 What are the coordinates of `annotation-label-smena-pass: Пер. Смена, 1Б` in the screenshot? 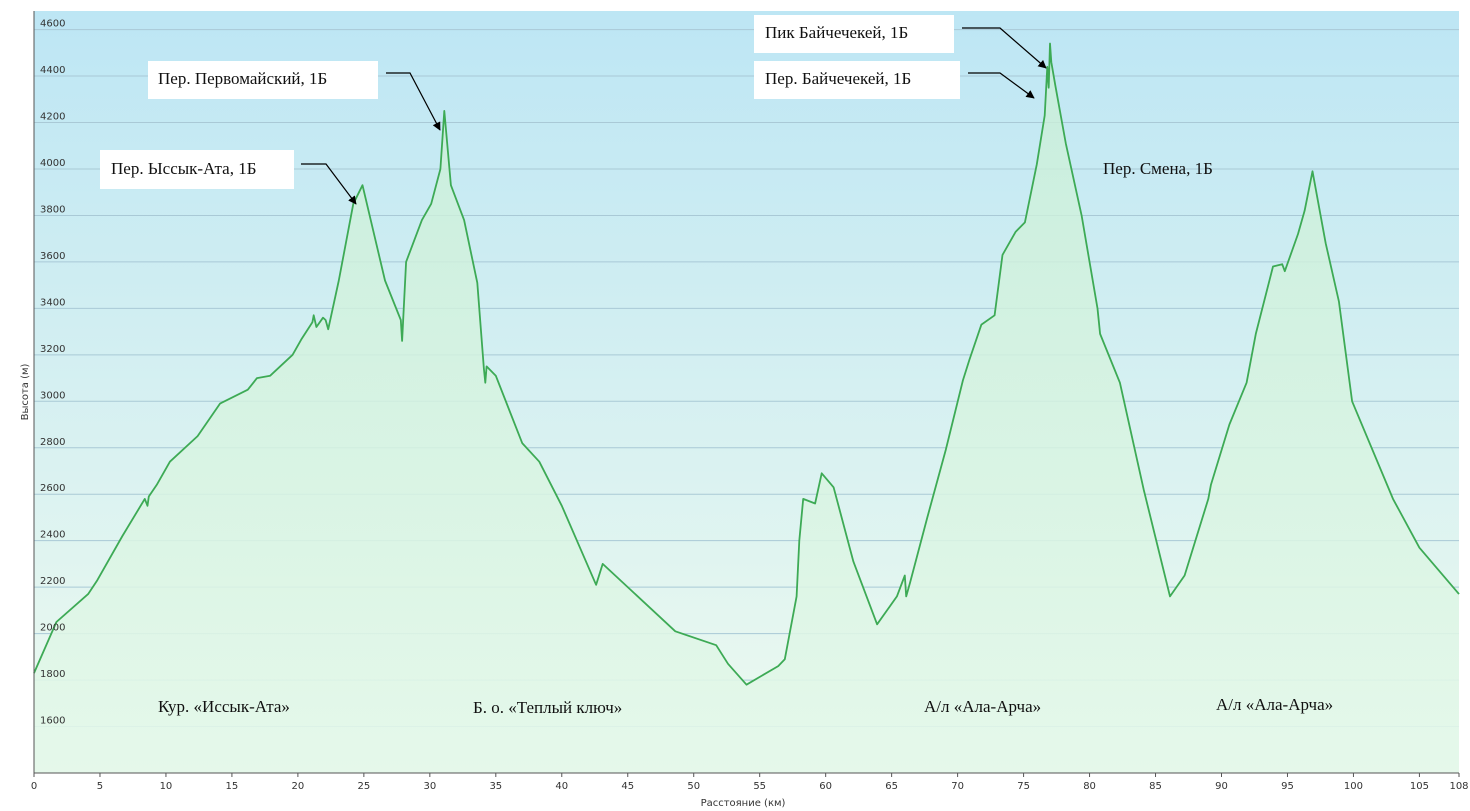 It's located at (1158, 168).